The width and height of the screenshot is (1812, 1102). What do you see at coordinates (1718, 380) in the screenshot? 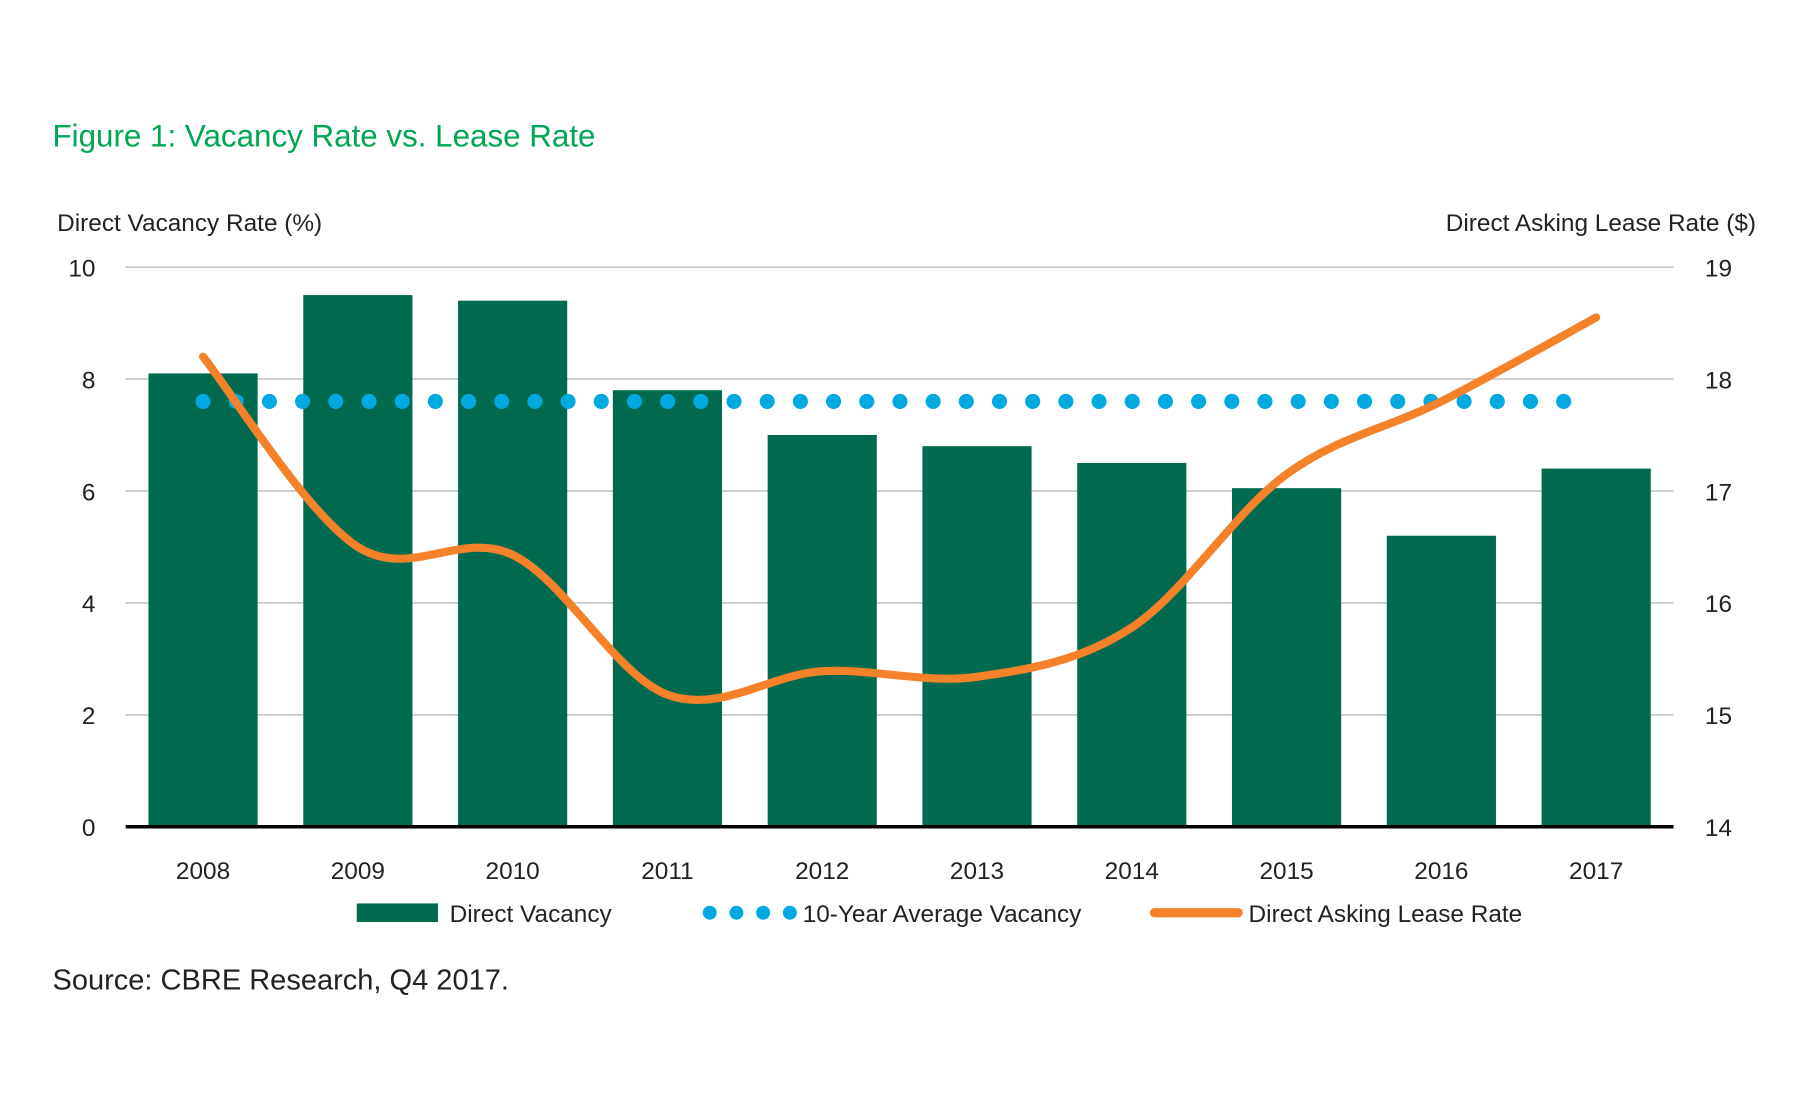
I see `right-tick-label: 18` at bounding box center [1718, 380].